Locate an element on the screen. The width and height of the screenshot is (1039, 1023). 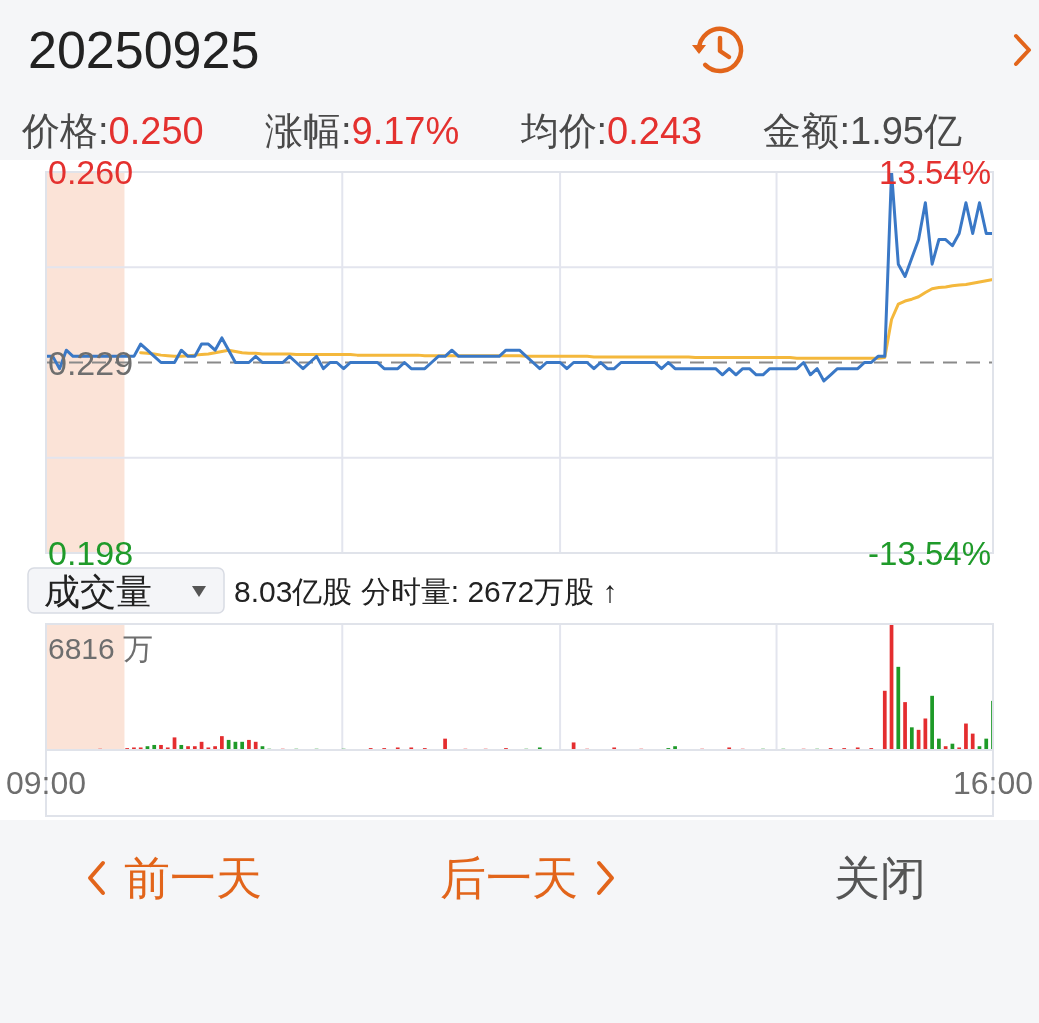
y2-tick-label: -13.54% is located at coordinates (929, 553).